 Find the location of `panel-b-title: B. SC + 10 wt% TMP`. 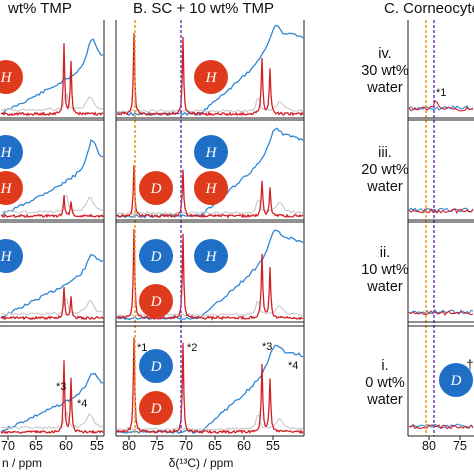

panel-b-title: B. SC + 10 wt% TMP is located at coordinates (203, 8).